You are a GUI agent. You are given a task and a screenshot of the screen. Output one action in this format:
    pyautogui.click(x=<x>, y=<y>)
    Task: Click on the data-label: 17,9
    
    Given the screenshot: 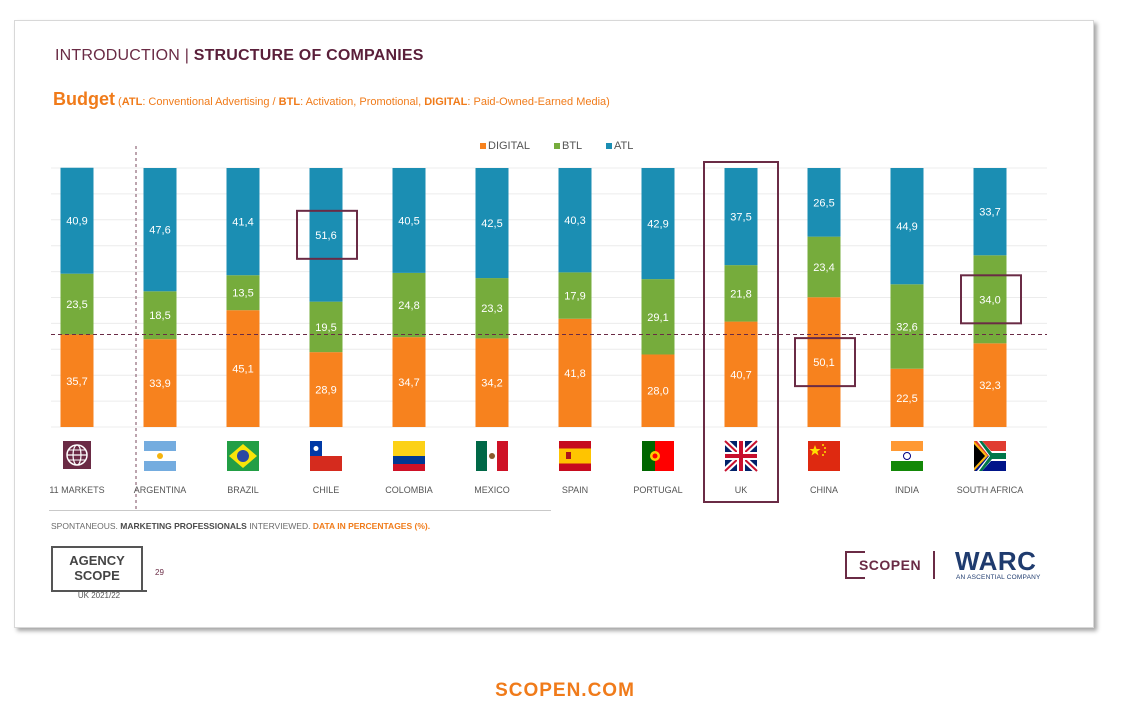 What is the action you would take?
    pyautogui.click(x=574, y=297)
    